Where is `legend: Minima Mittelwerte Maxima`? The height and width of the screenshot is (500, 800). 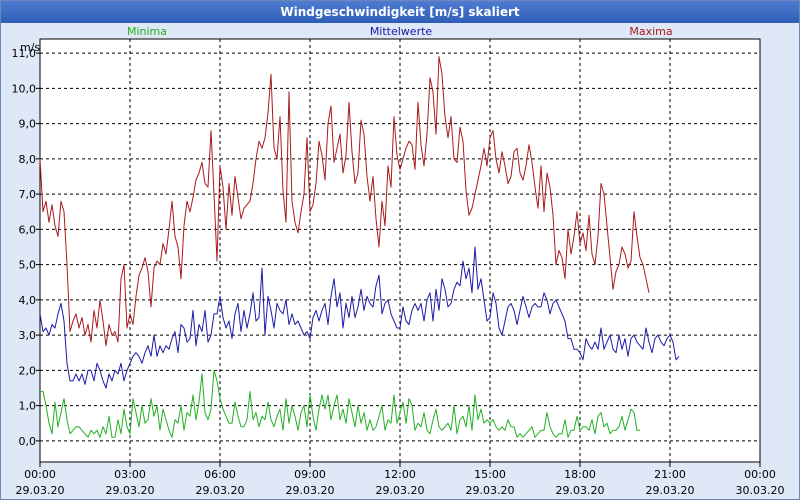 legend: Minima Mittelwerte Maxima is located at coordinates (400, 31).